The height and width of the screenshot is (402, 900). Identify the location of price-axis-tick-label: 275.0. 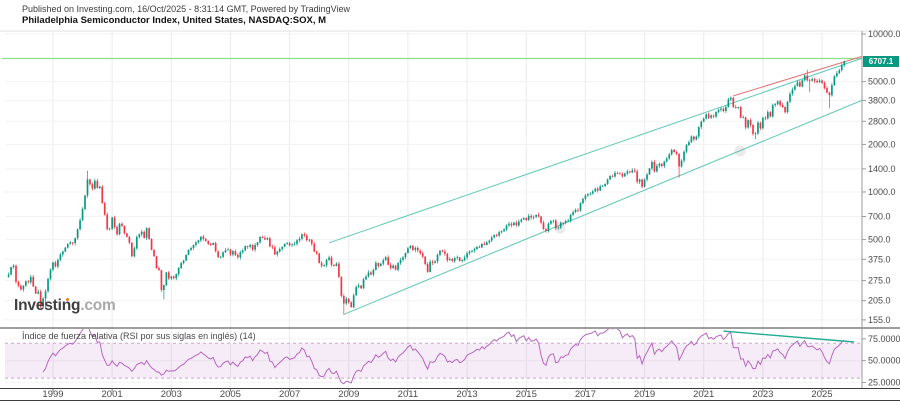
(879, 281).